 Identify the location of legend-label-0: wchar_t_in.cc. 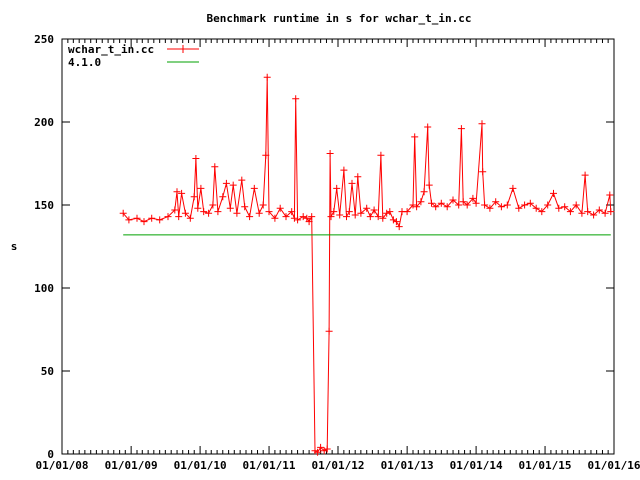
(111, 49).